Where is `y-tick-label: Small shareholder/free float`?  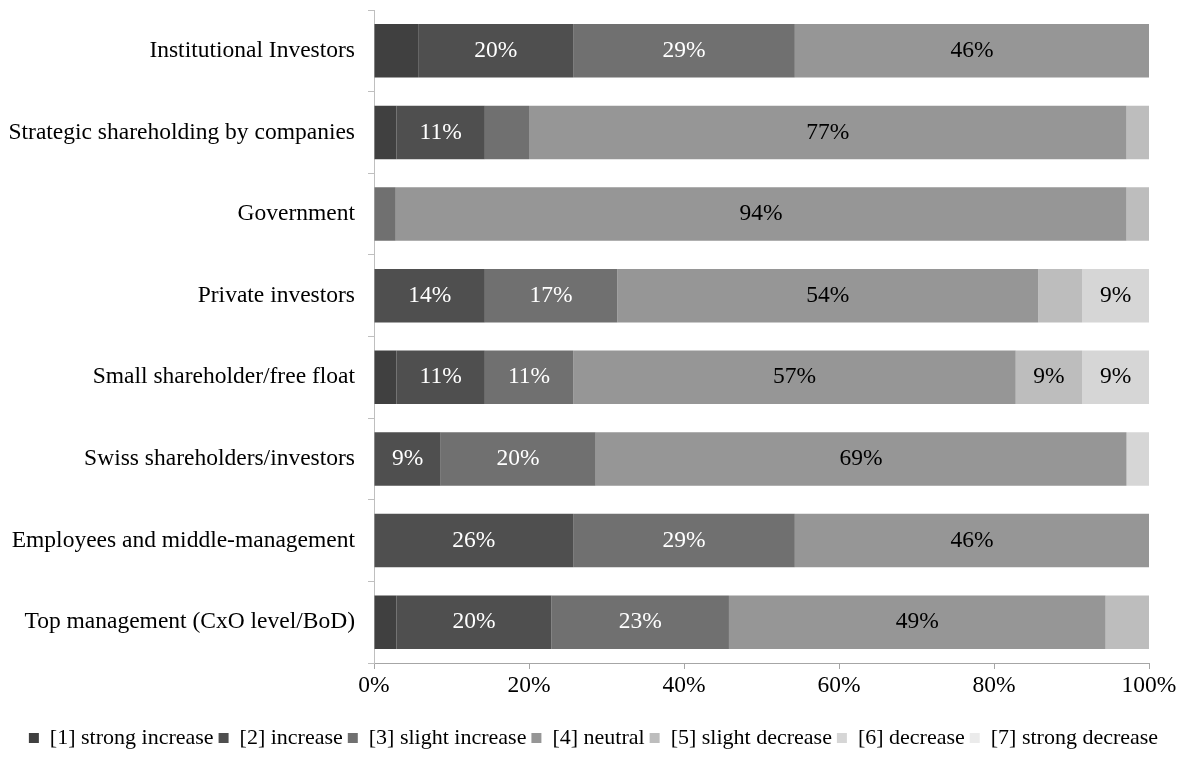 y-tick-label: Small shareholder/free float is located at coordinates (224, 375).